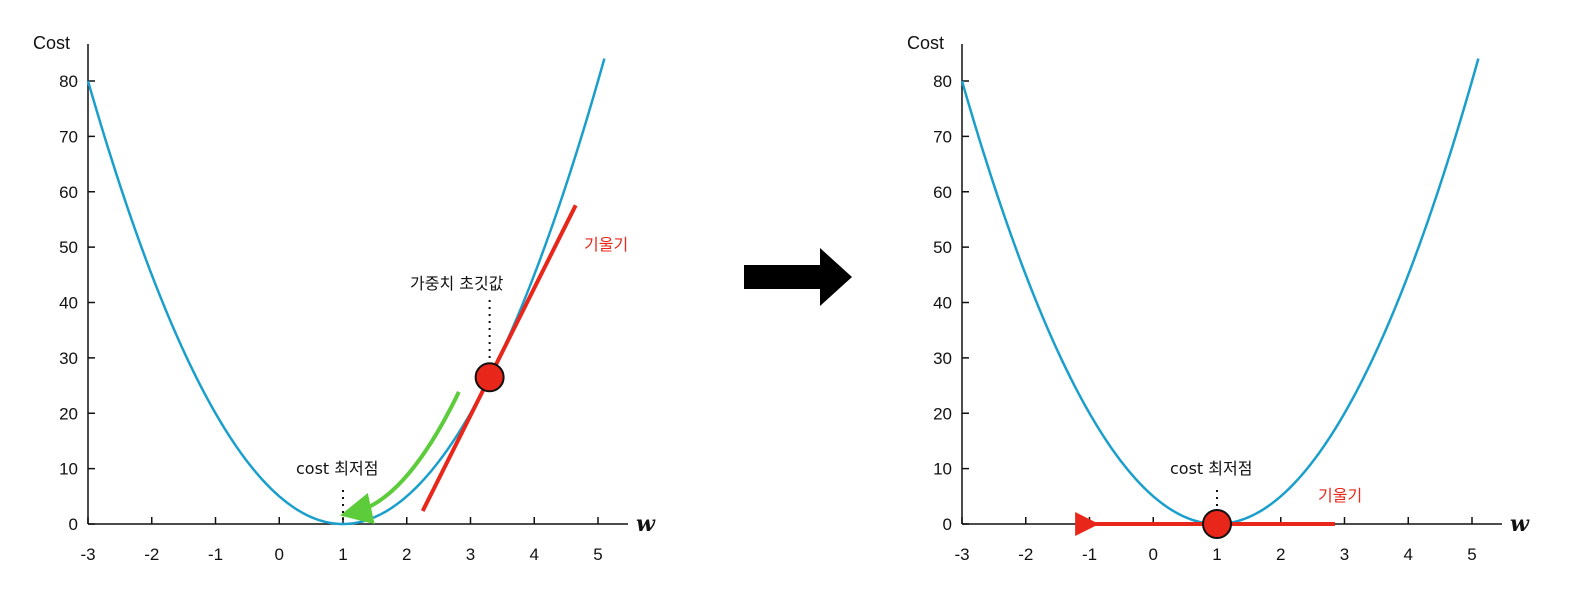 The width and height of the screenshot is (1590, 602). Describe the element at coordinates (215, 554) in the screenshot. I see `left-x-tick-label: -1` at that location.